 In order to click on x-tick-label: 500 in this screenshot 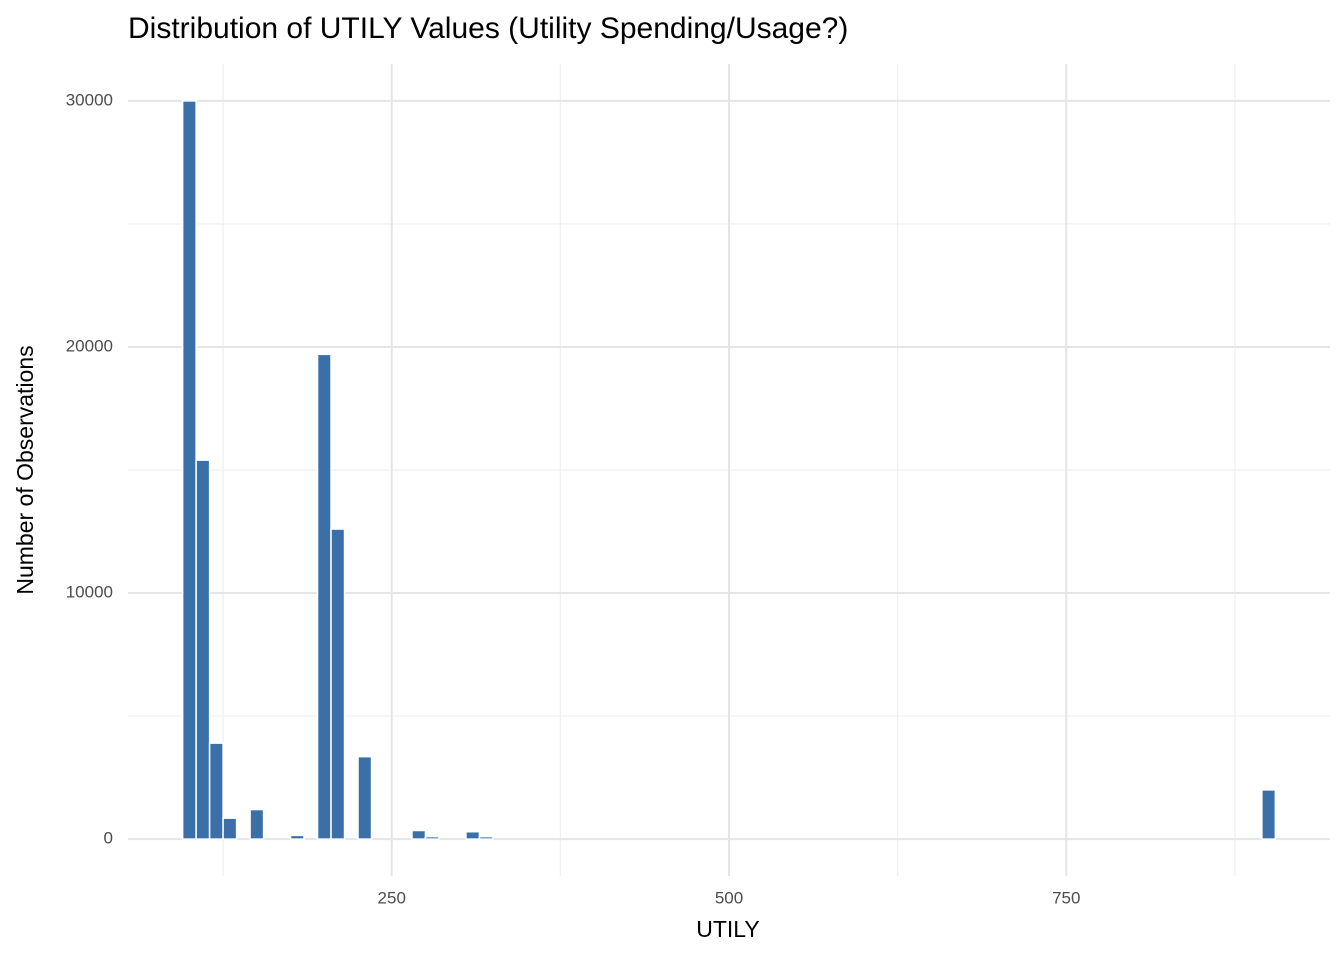, I will do `click(729, 897)`.